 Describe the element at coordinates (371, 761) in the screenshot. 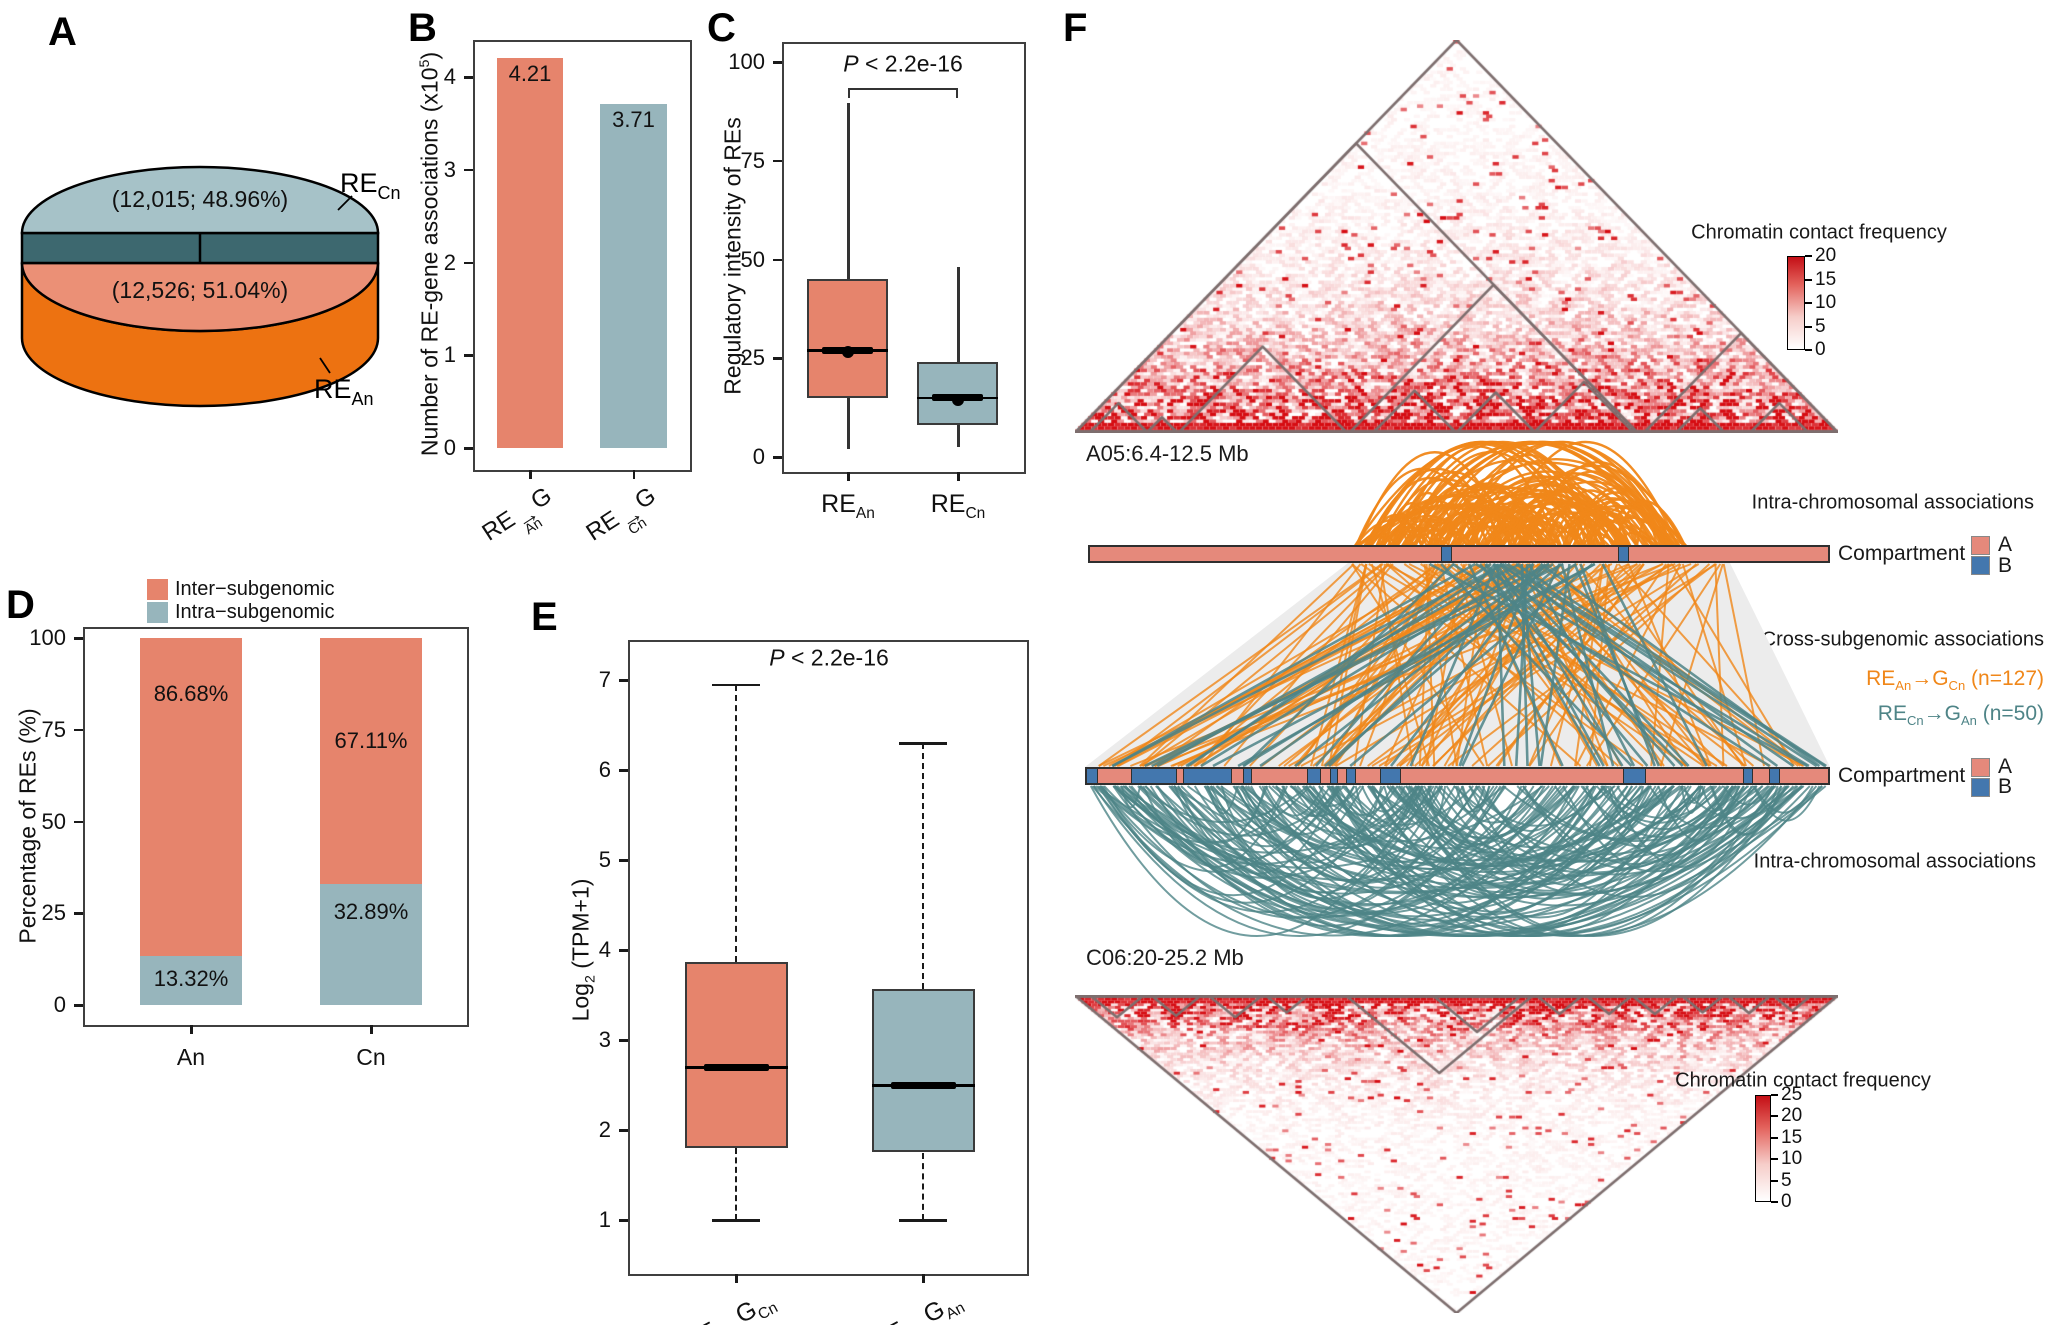

I see `stacked-bar-Cn-inter` at that location.